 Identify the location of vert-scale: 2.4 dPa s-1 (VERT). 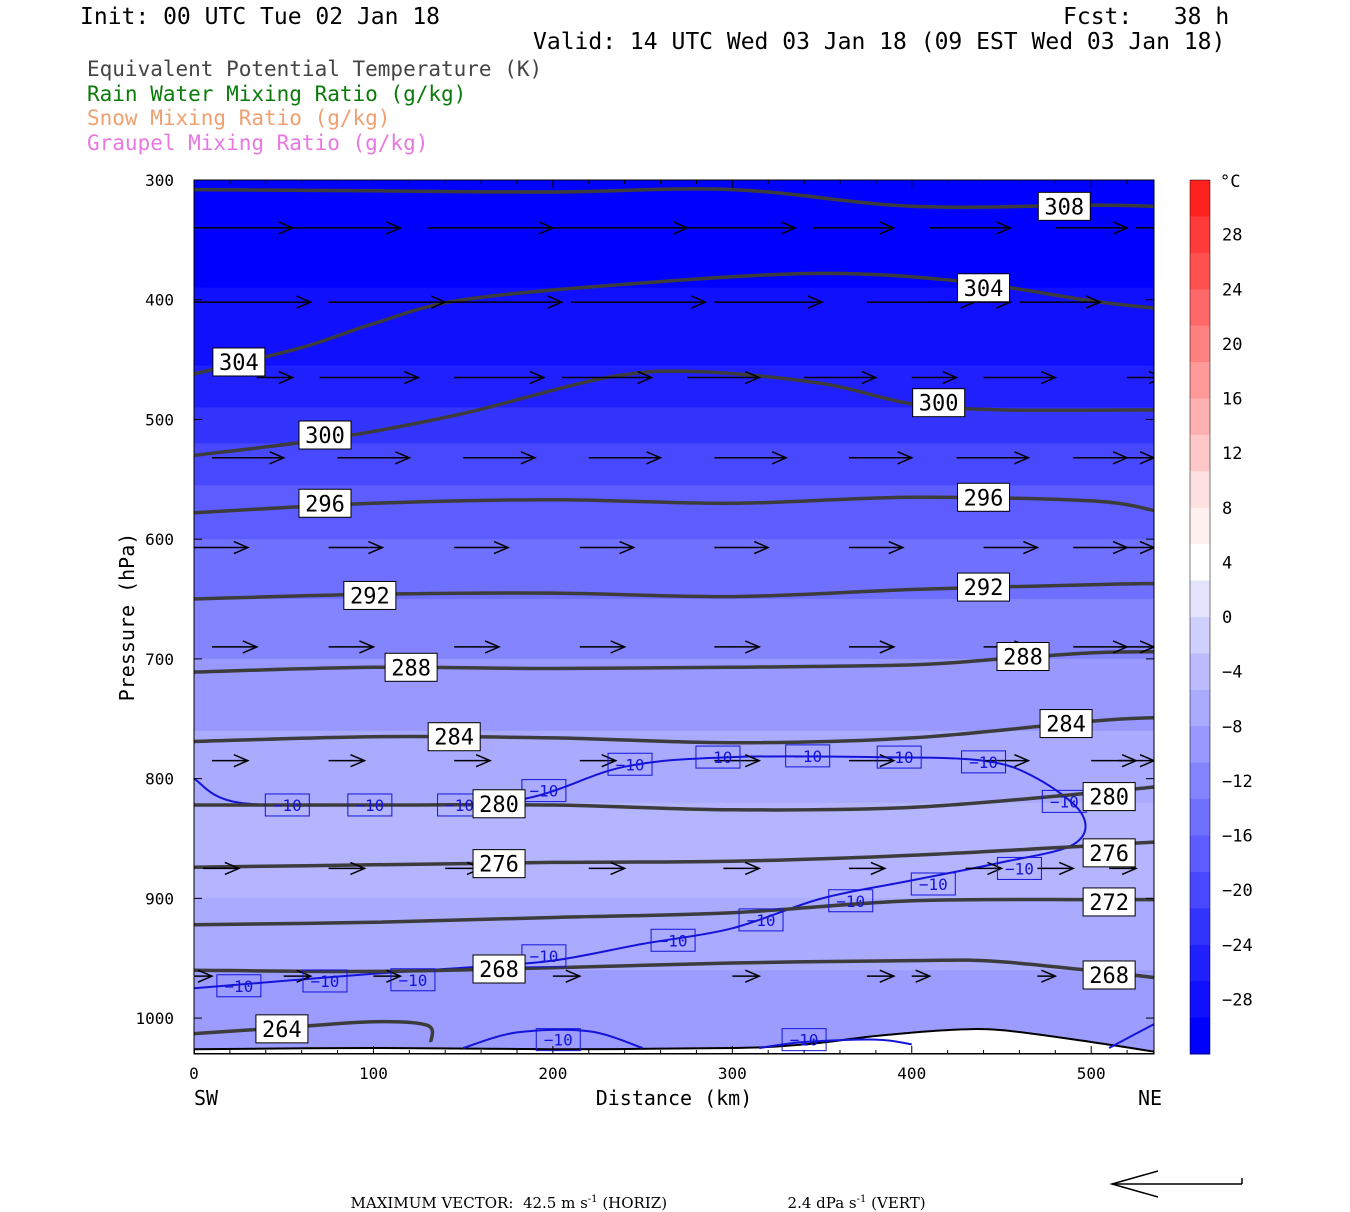
(852, 1194).